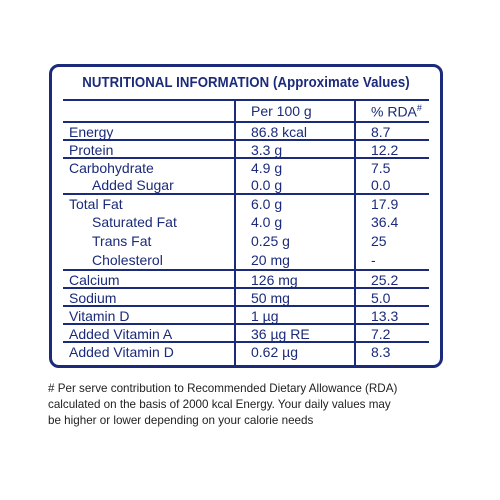  What do you see at coordinates (246, 298) in the screenshot?
I see `nutrient-row: Sodium 50 mg 5.0` at bounding box center [246, 298].